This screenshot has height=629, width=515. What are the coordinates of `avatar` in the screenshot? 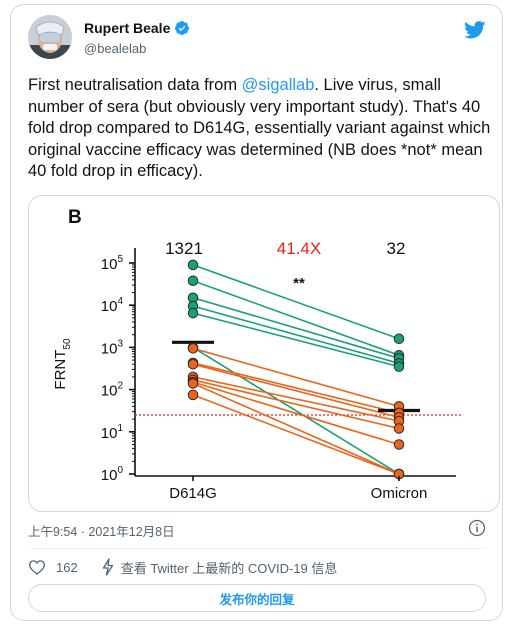 It's located at (50, 37).